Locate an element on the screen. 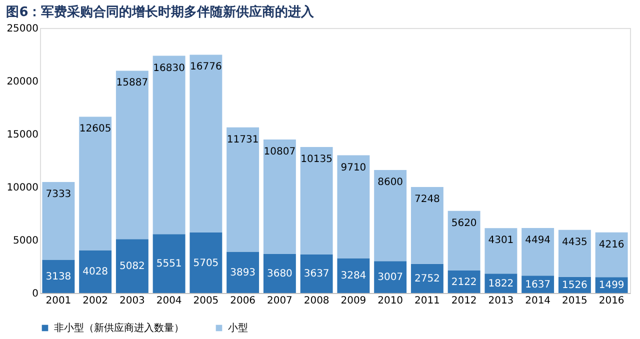  x-tick-label: 2016 is located at coordinates (611, 301).